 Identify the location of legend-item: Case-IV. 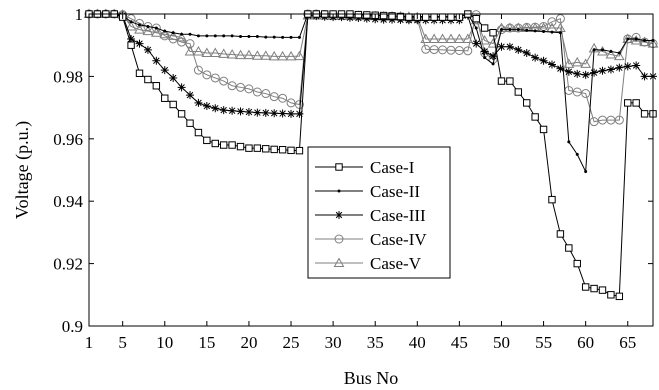
(371, 239).